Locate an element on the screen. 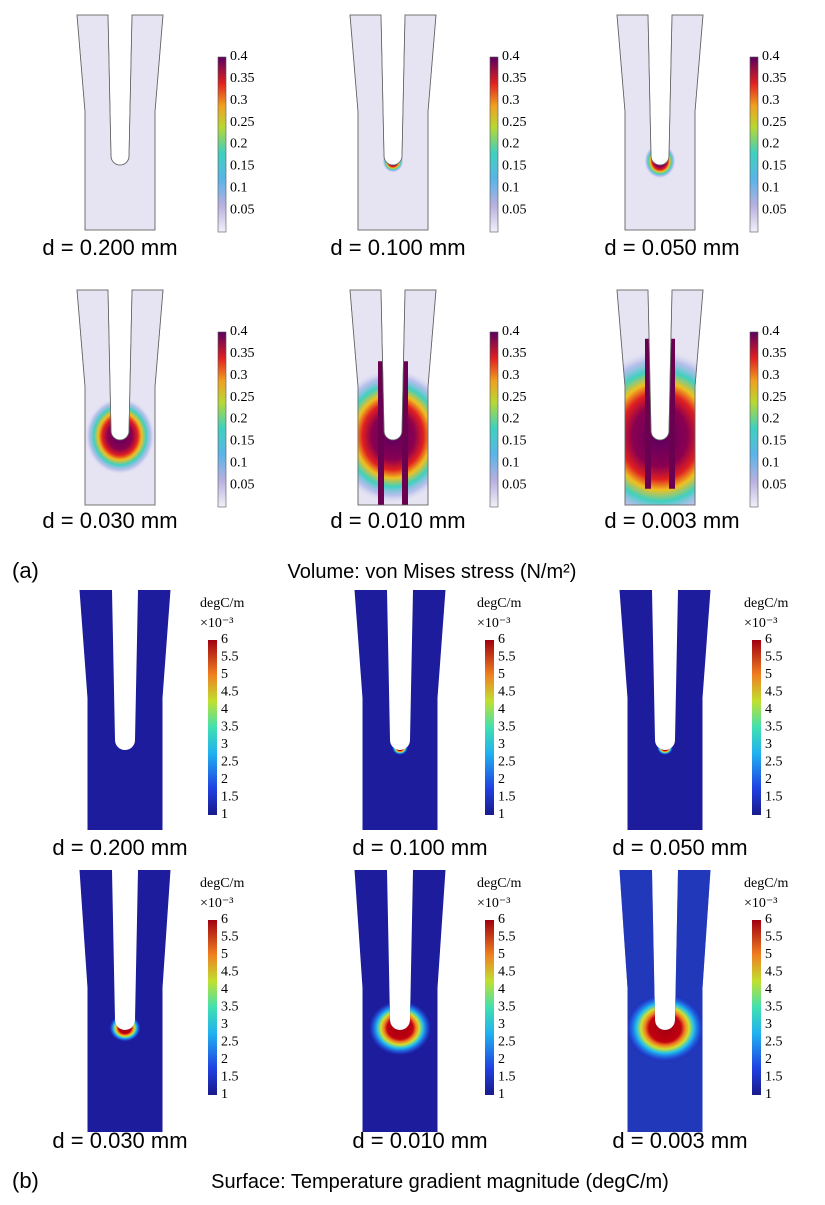 The height and width of the screenshot is (1205, 825). panel-caption: Volume: von Mises stress (N/m²) is located at coordinates (432, 572).